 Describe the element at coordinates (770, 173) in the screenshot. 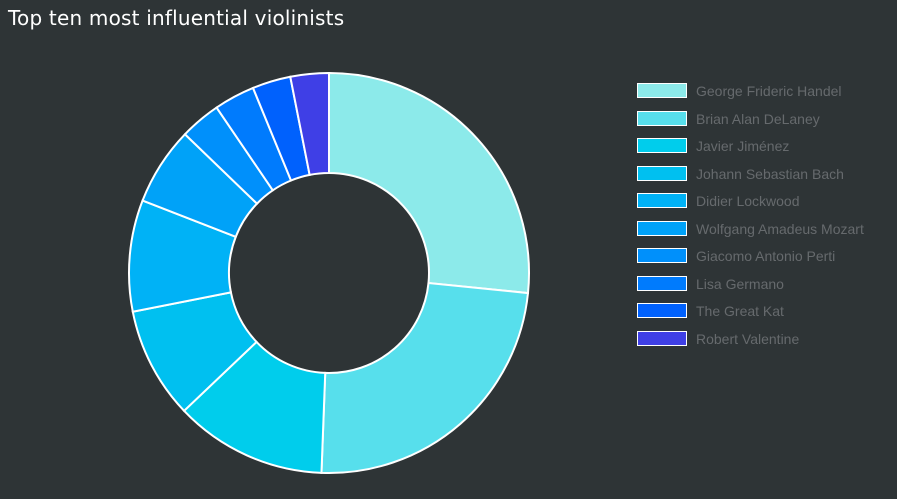

I see `legend-label: Johann Sebastian Bach` at that location.